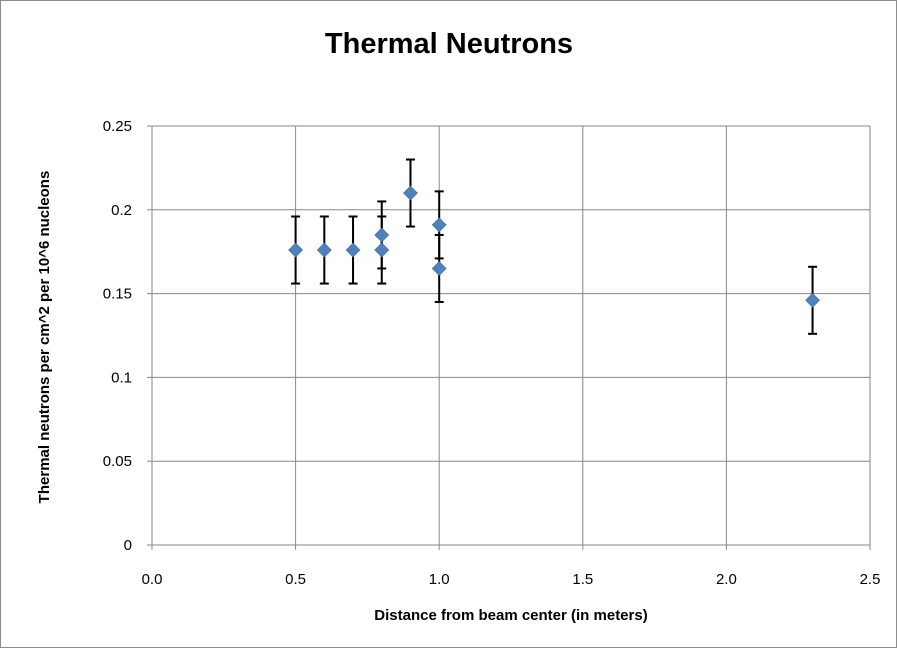 Image resolution: width=897 pixels, height=649 pixels. Describe the element at coordinates (117, 461) in the screenshot. I see `y-tick-label: 0.05` at that location.